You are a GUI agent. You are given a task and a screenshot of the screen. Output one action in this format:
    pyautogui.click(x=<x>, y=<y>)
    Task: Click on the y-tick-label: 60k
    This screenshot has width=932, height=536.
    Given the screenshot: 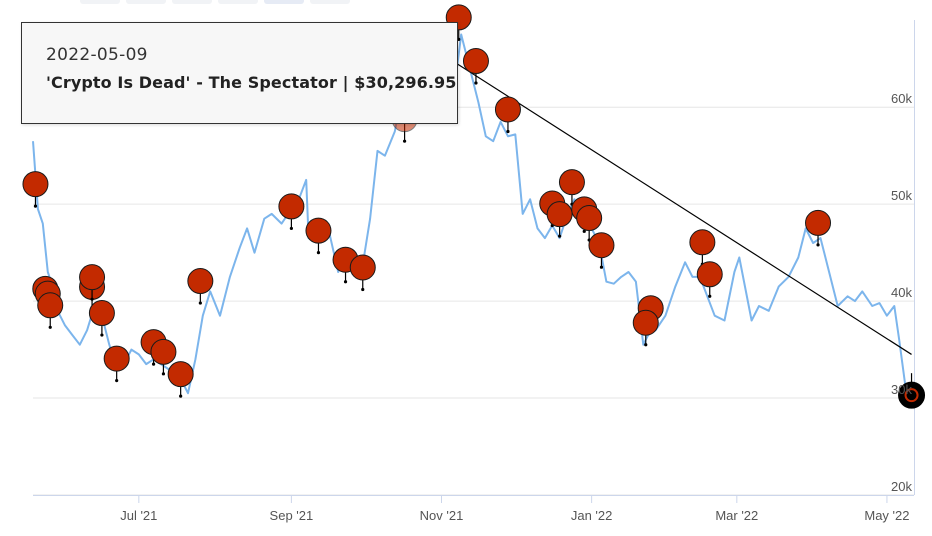 What is the action you would take?
    pyautogui.click(x=901, y=98)
    